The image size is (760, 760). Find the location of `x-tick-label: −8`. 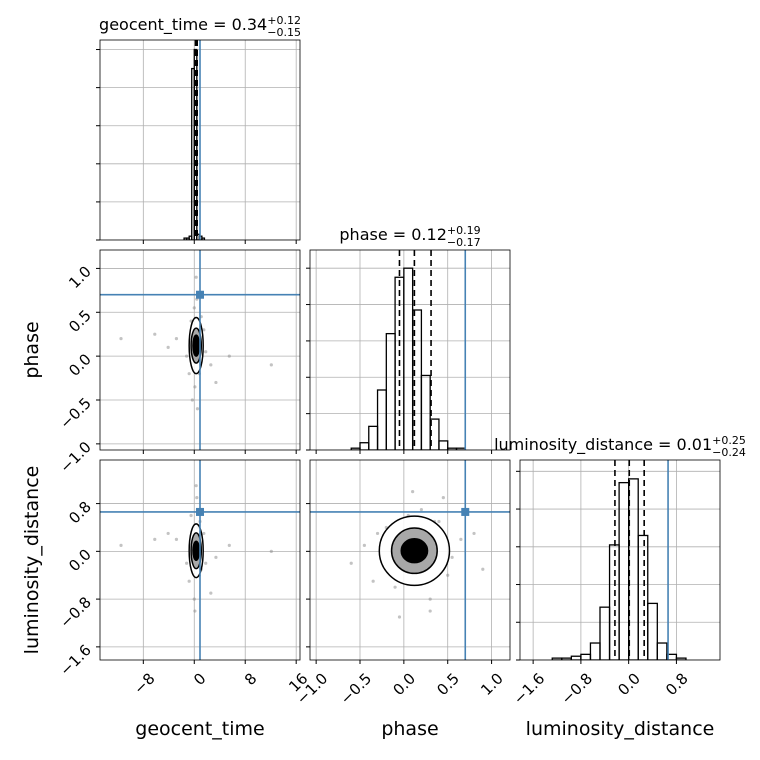

x-tick-label: −8 is located at coordinates (144, 684).